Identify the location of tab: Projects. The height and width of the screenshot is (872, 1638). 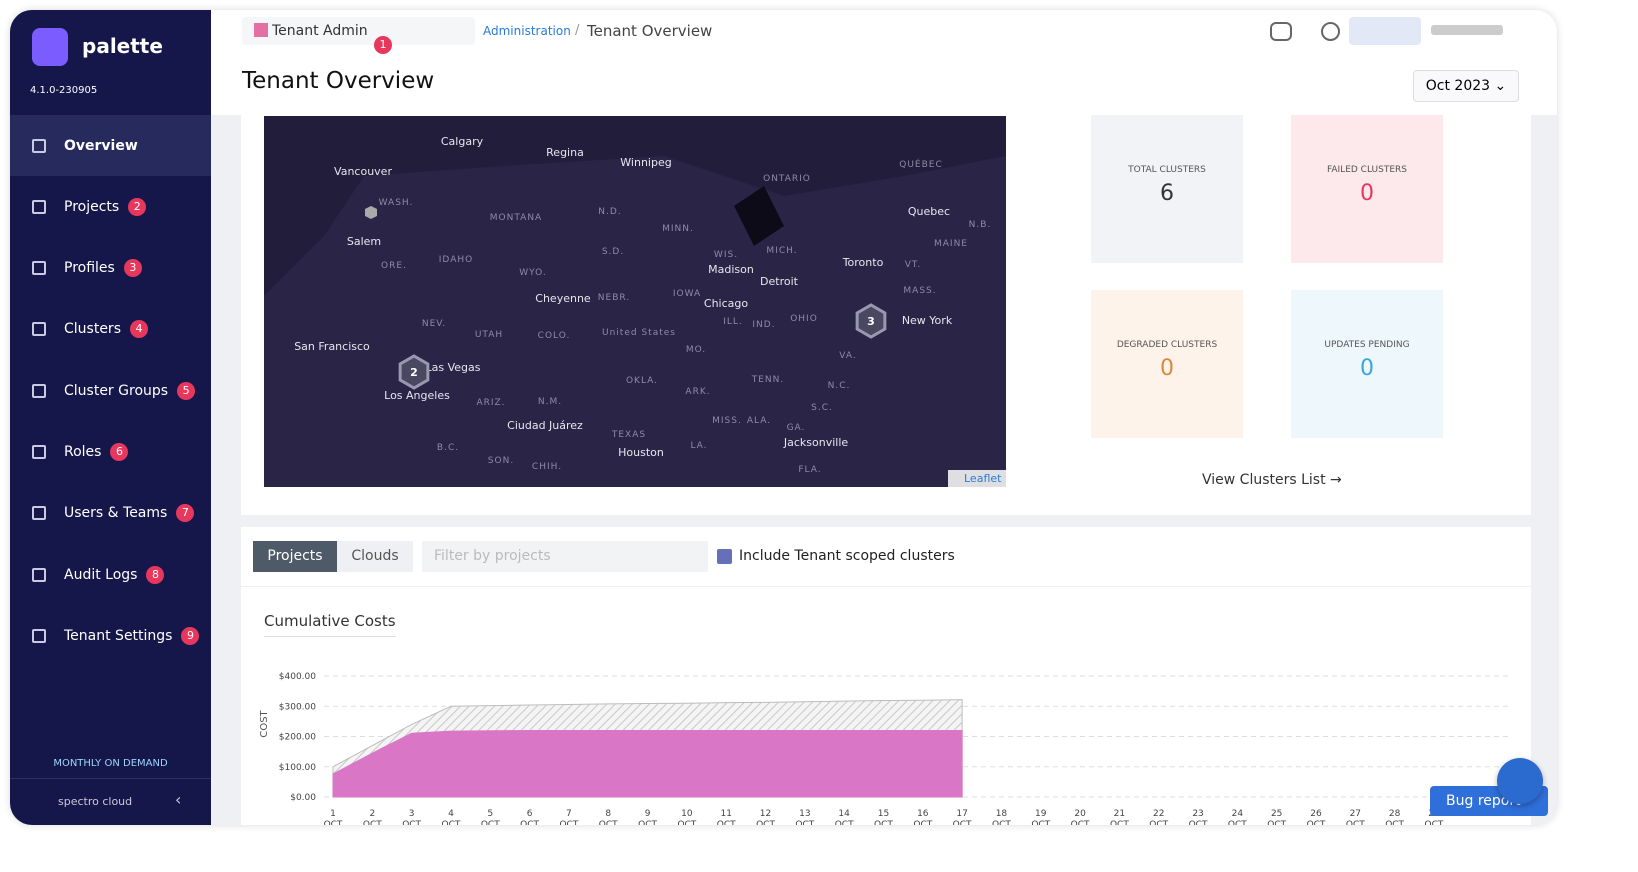
(295, 556).